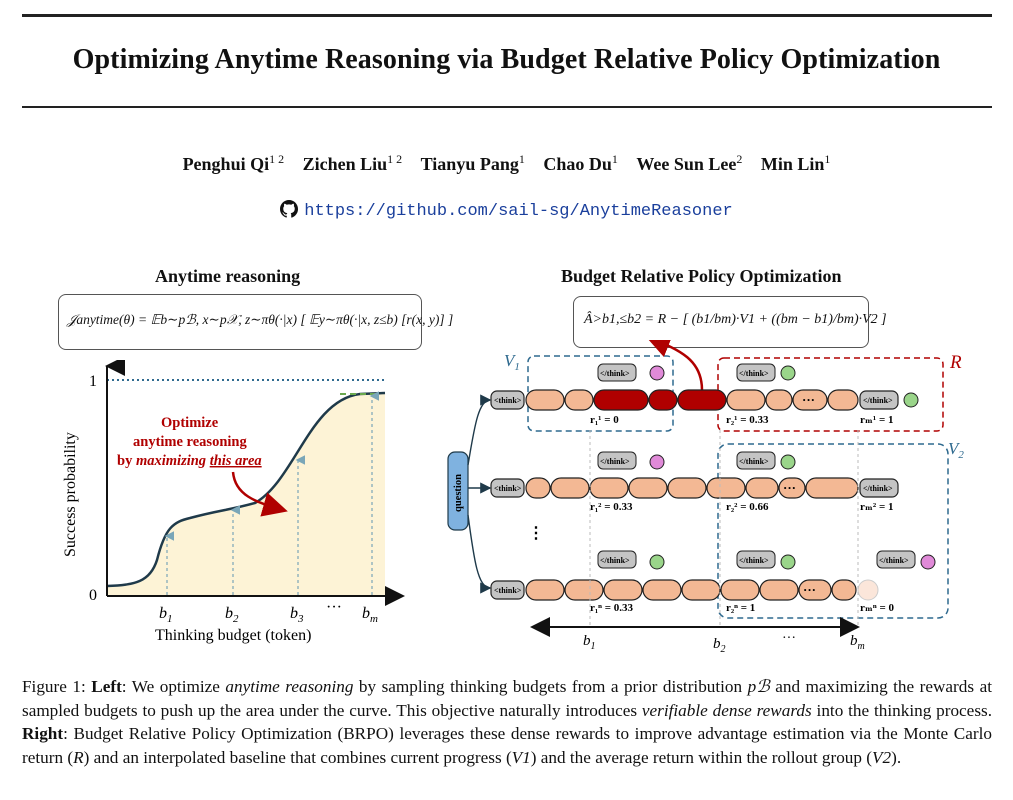 This screenshot has height=800, width=1013. I want to click on reward-rm-n: rₘⁿ = 0, so click(877, 608).